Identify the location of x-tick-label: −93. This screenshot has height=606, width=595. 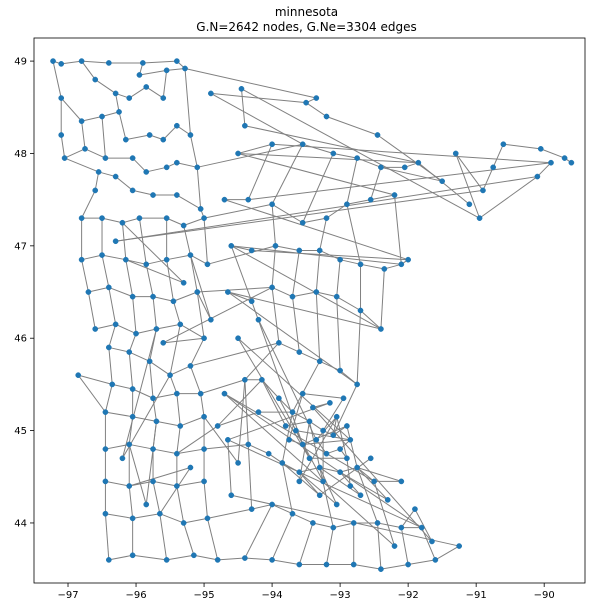
(340, 595).